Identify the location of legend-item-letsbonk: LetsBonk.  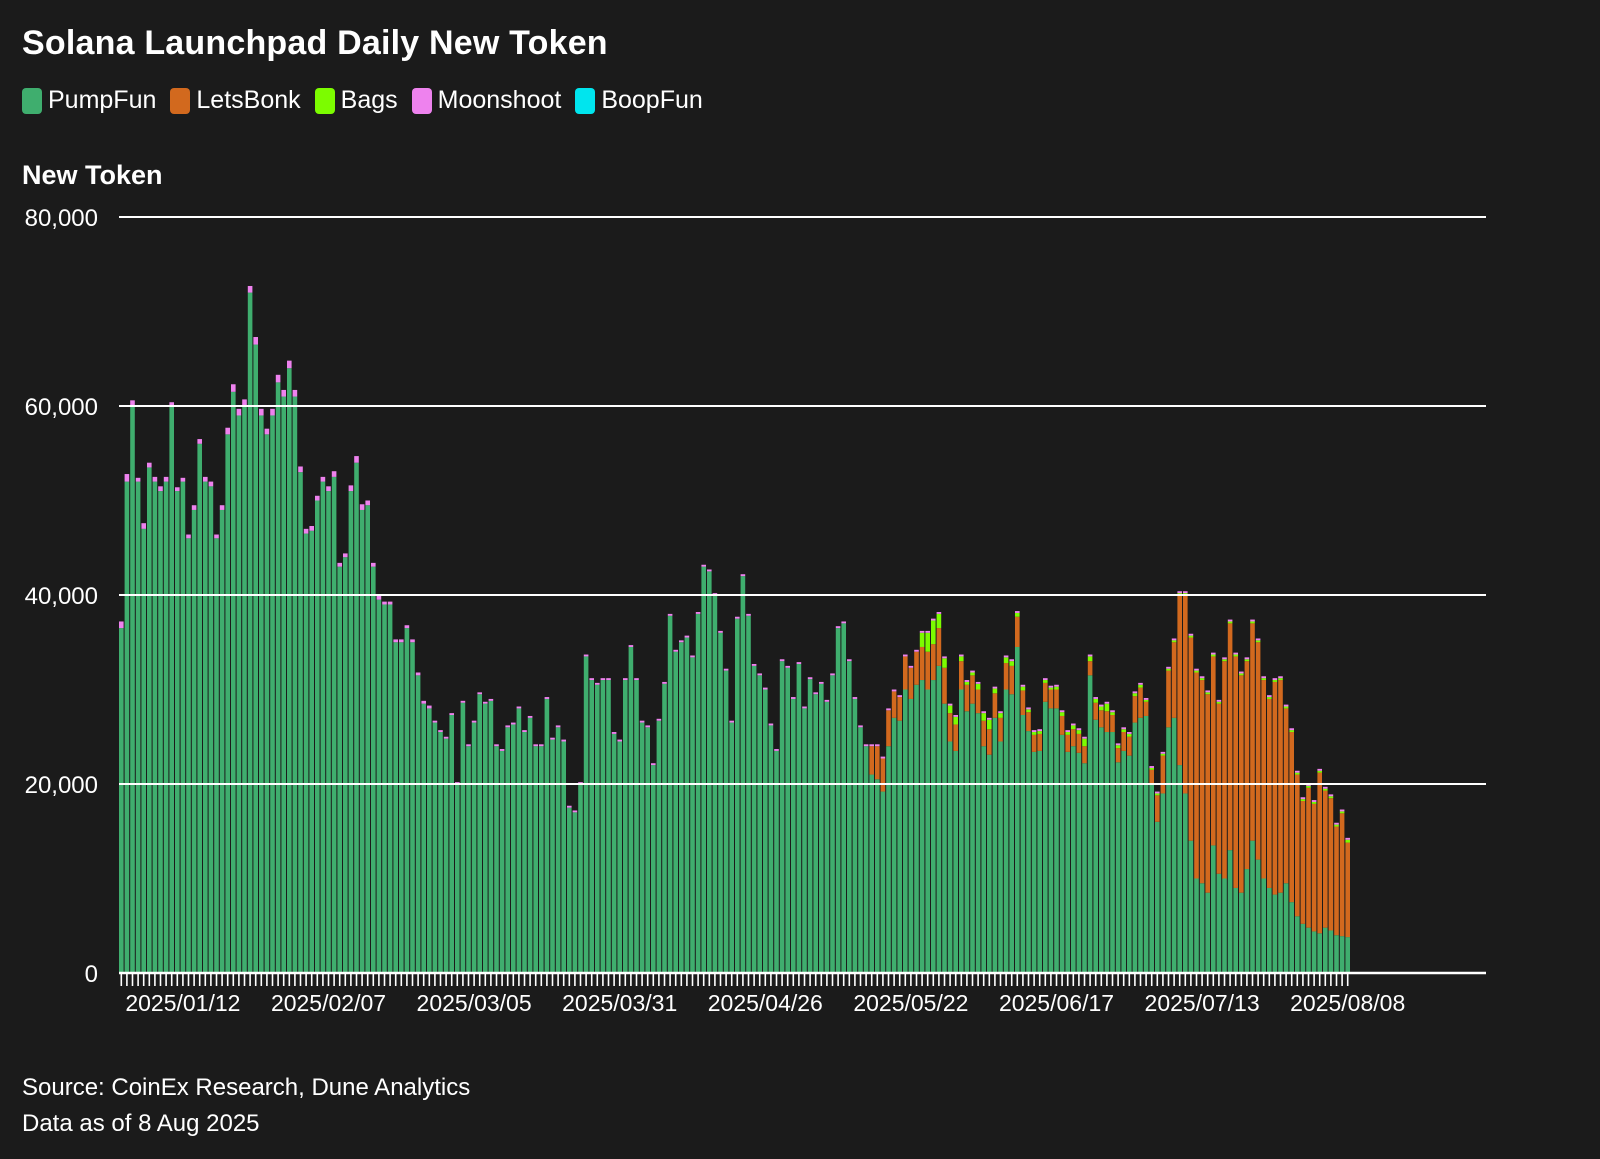
(235, 100).